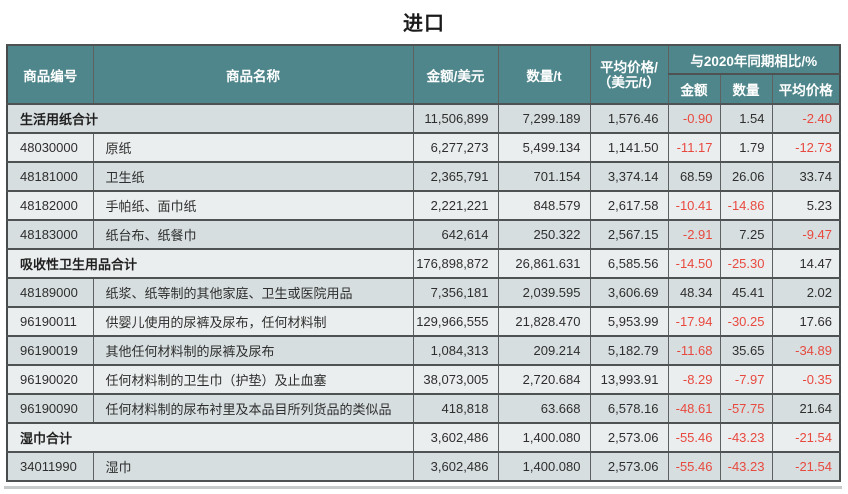 This screenshot has height=494, width=848. What do you see at coordinates (694, 89) in the screenshot?
I see `col-header-yoy-amount: 金额` at bounding box center [694, 89].